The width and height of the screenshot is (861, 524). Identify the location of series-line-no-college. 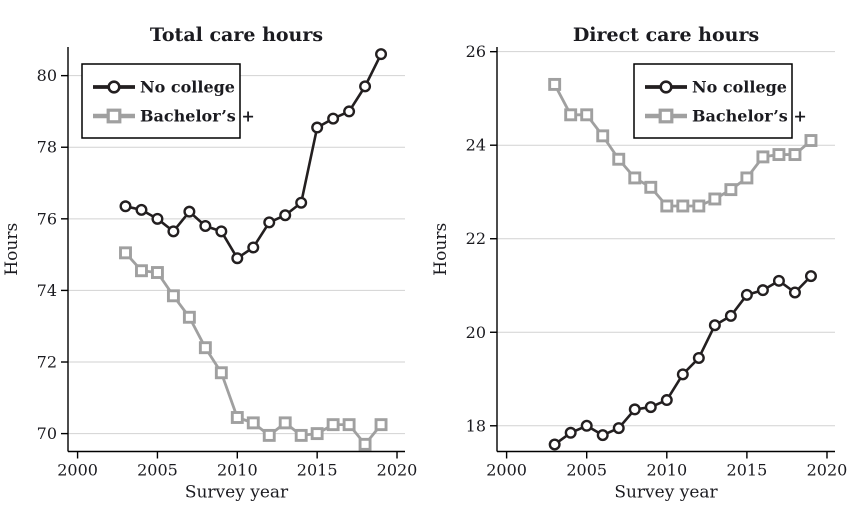
(683, 360).